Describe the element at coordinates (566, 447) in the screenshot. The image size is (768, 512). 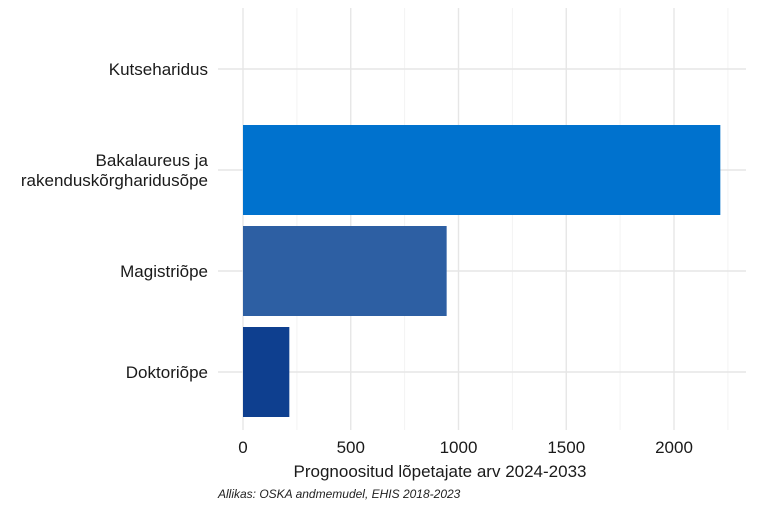
I see `x-tick-label: 1500` at that location.